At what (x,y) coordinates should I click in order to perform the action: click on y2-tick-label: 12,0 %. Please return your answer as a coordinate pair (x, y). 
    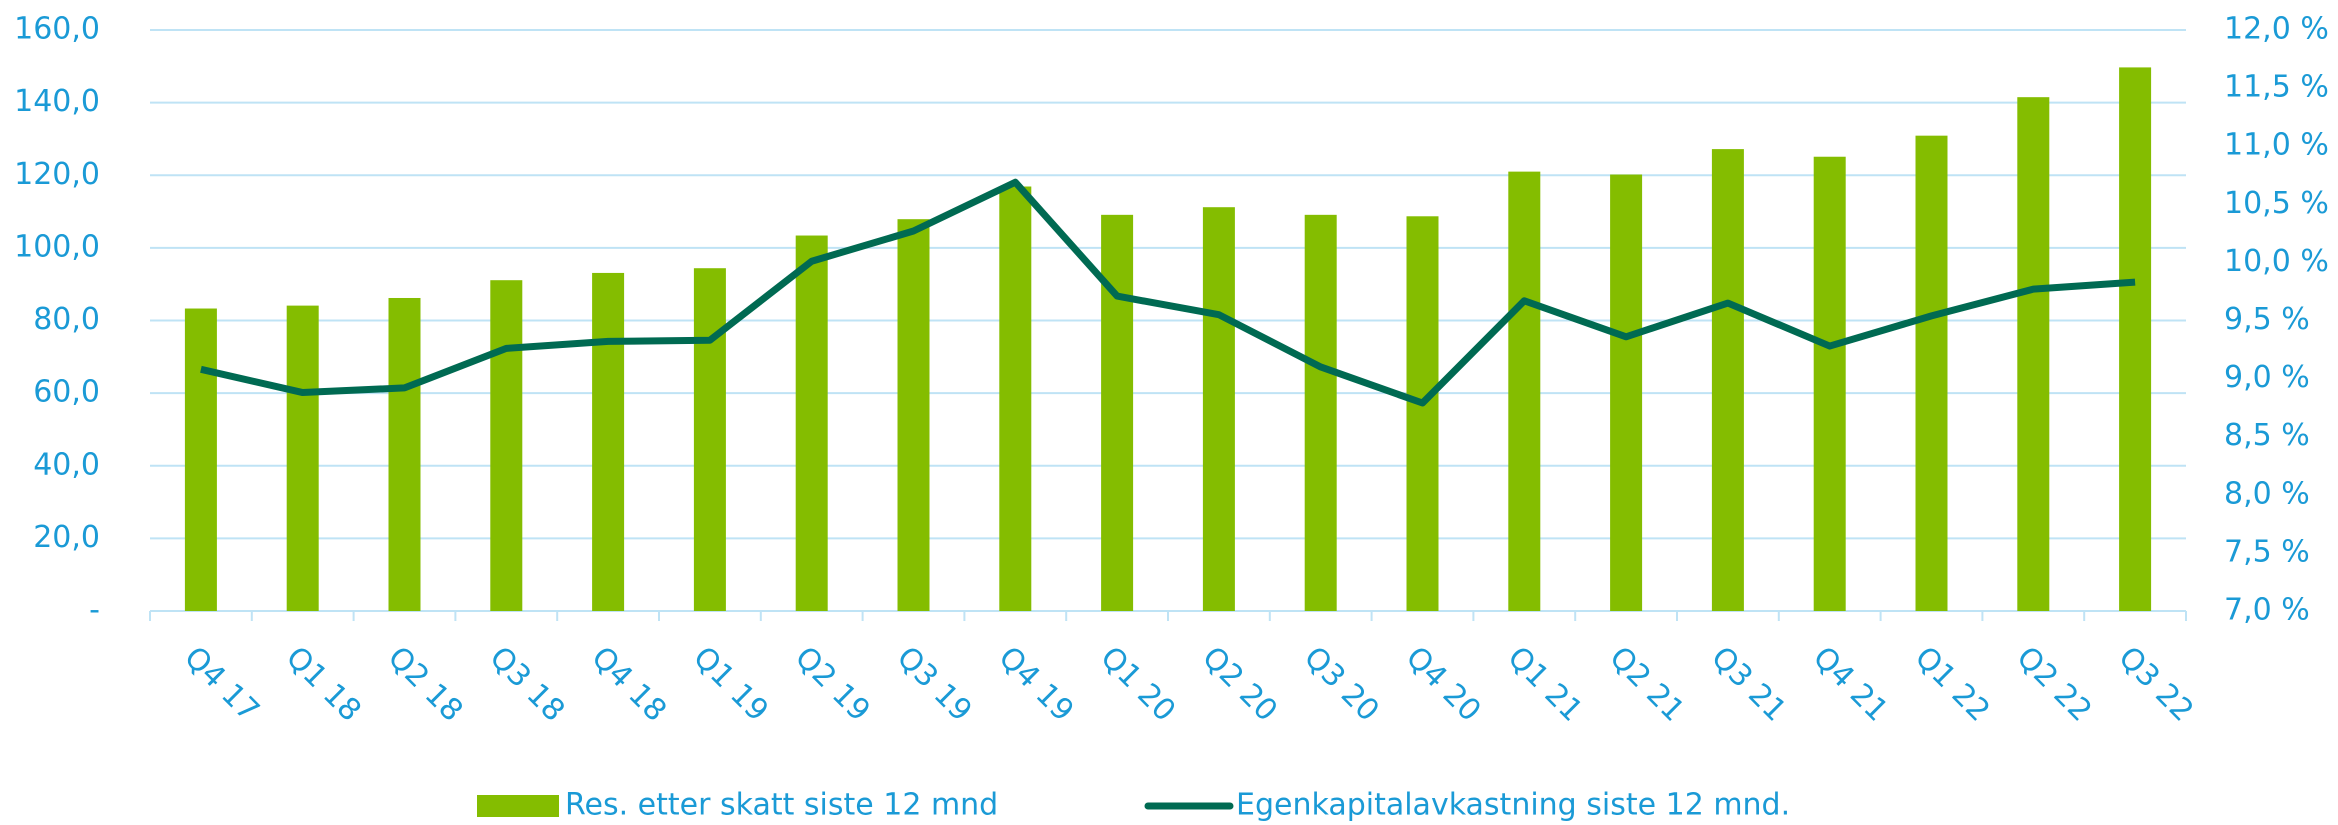
    Looking at the image, I should click on (2276, 29).